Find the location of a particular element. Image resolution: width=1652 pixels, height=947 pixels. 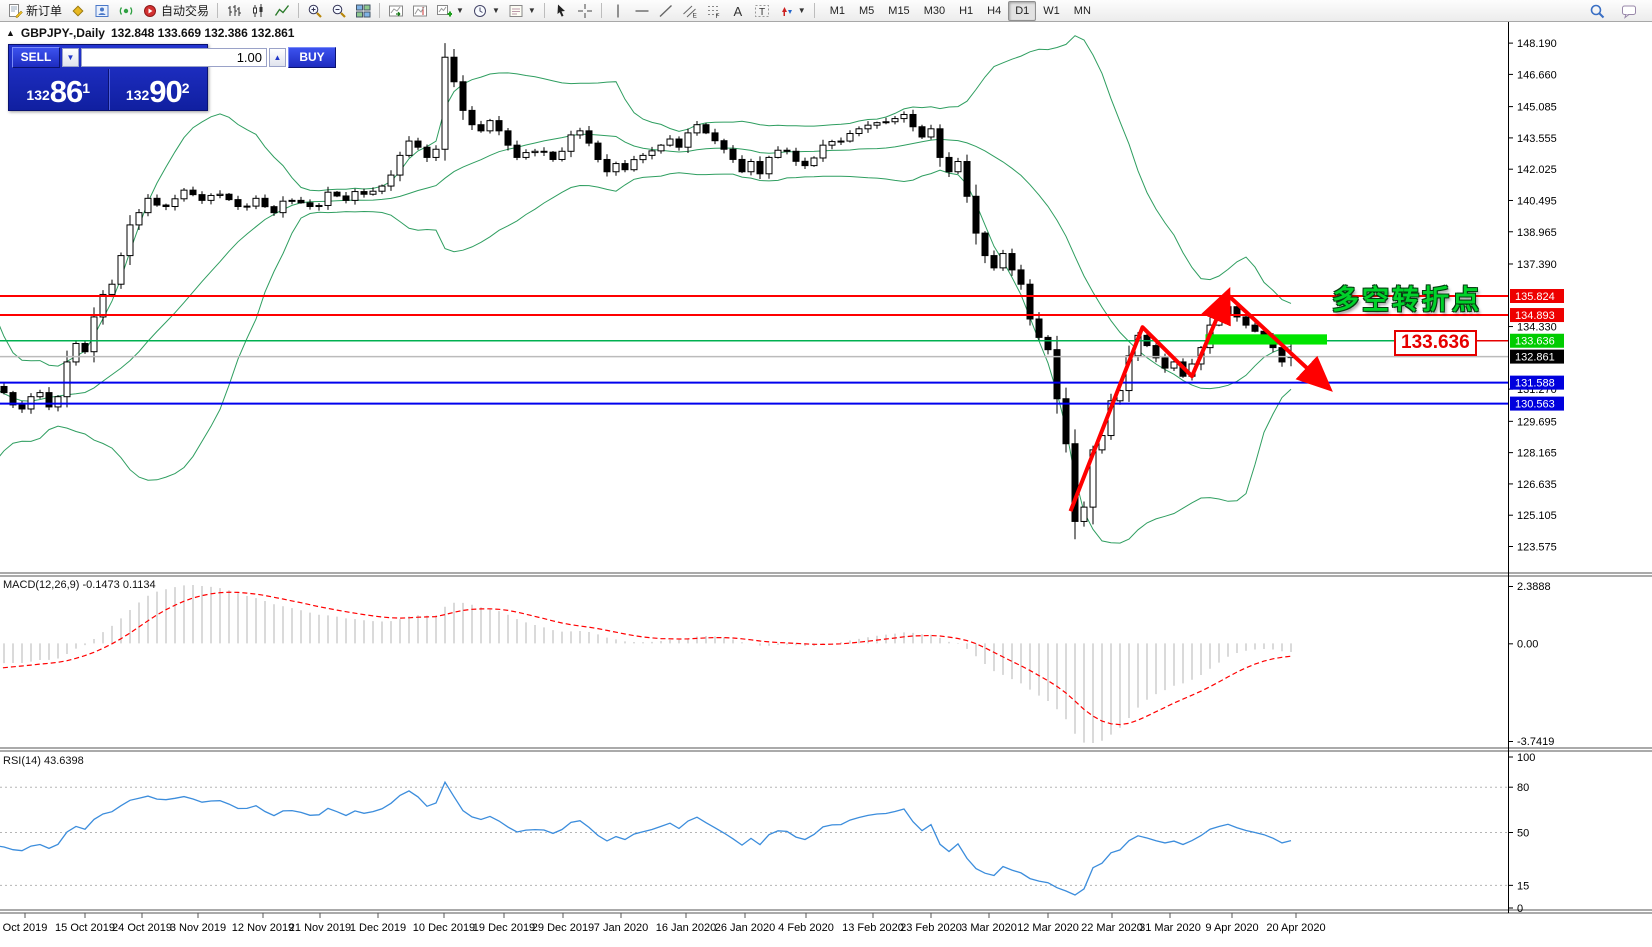

svg-text: A is located at coordinates (737, 11).